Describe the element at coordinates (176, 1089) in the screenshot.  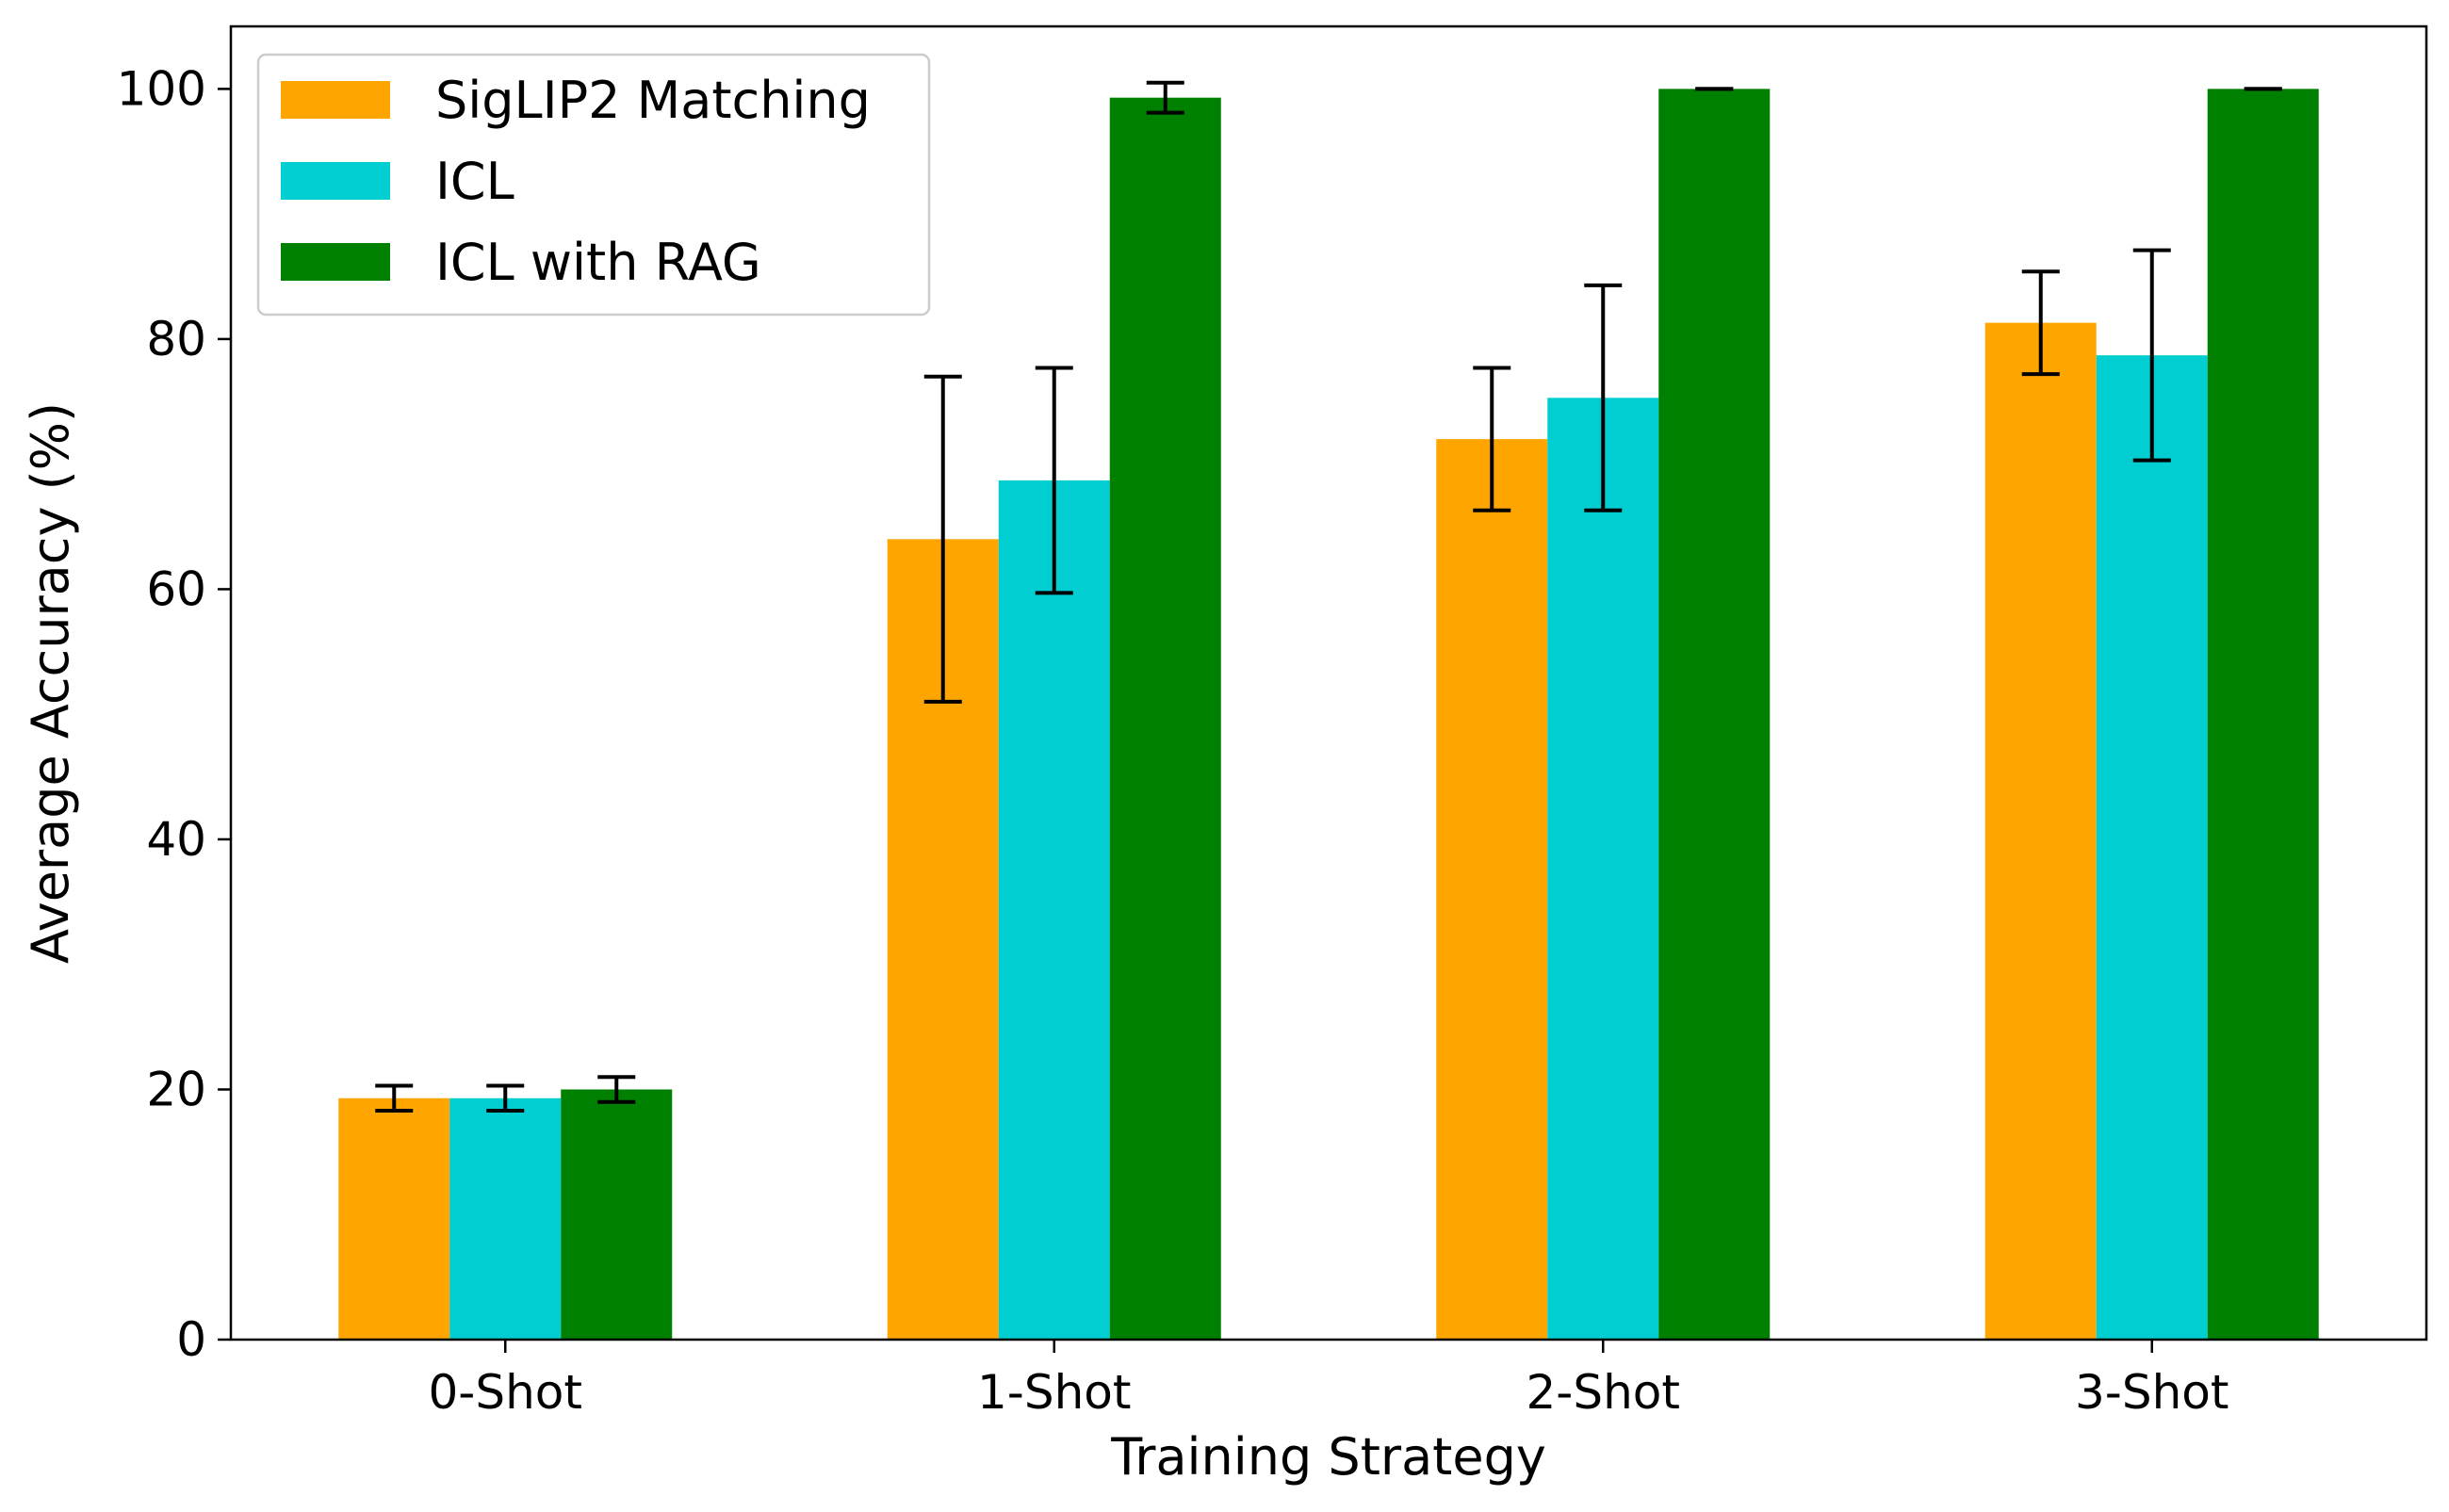
I see `y-tick-label: 20` at that location.